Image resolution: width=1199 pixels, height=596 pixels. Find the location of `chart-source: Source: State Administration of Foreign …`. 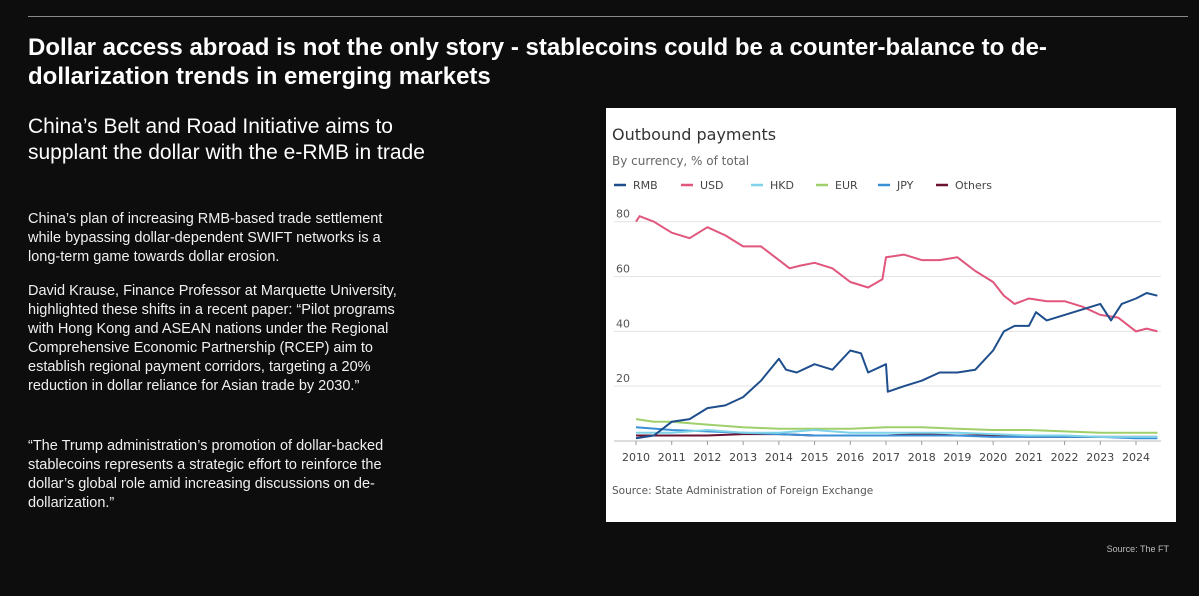

chart-source: Source: State Administration of Foreign … is located at coordinates (742, 491).